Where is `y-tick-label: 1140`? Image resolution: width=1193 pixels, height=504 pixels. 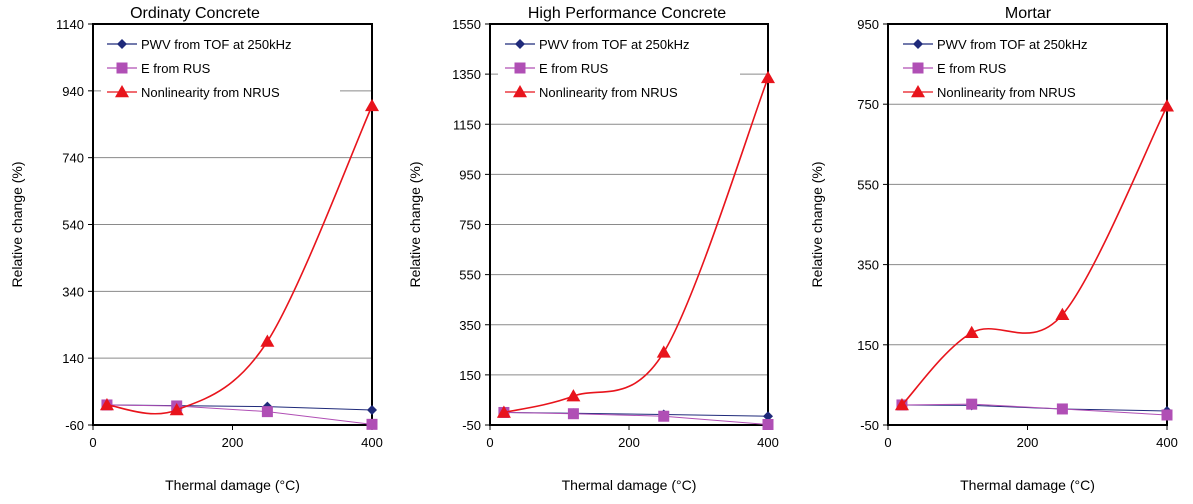 y-tick-label: 1140 is located at coordinates (70, 24).